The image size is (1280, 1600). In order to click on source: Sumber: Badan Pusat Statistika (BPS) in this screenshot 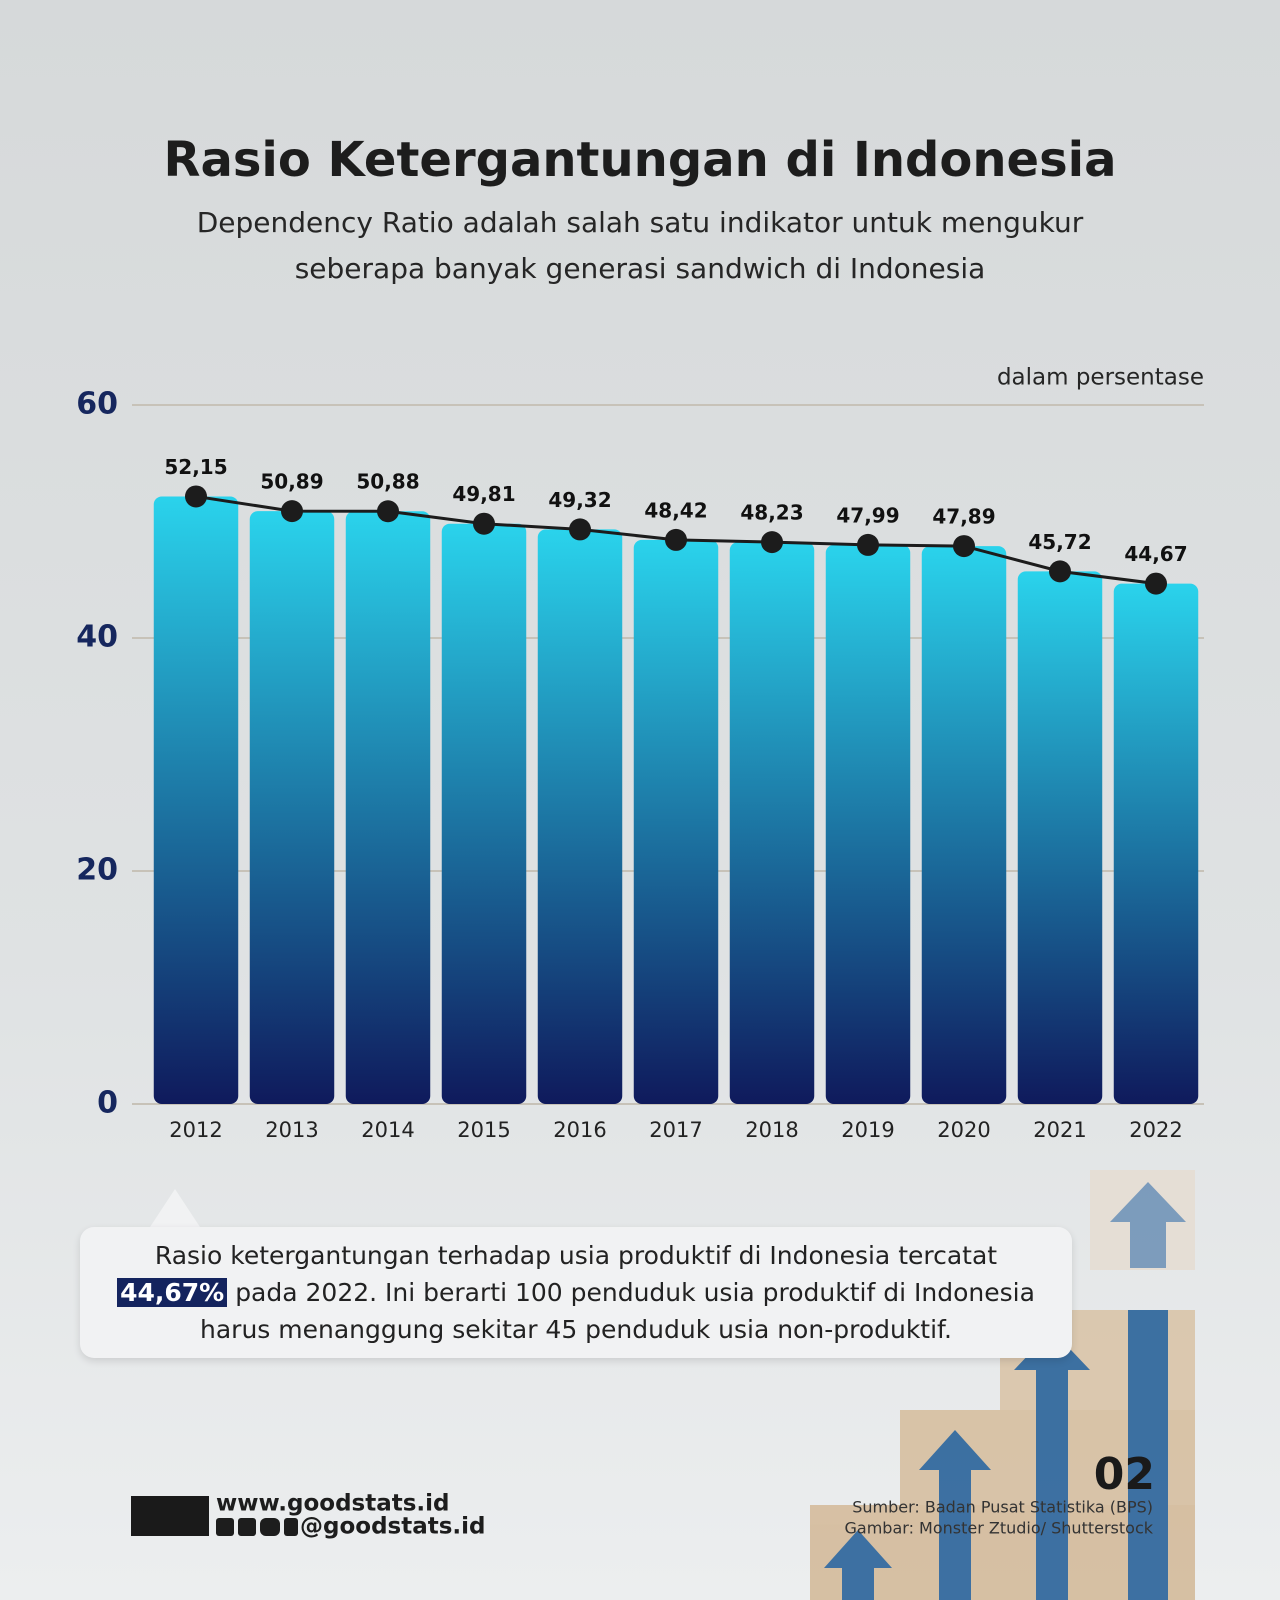, I will do `click(1002, 1507)`.